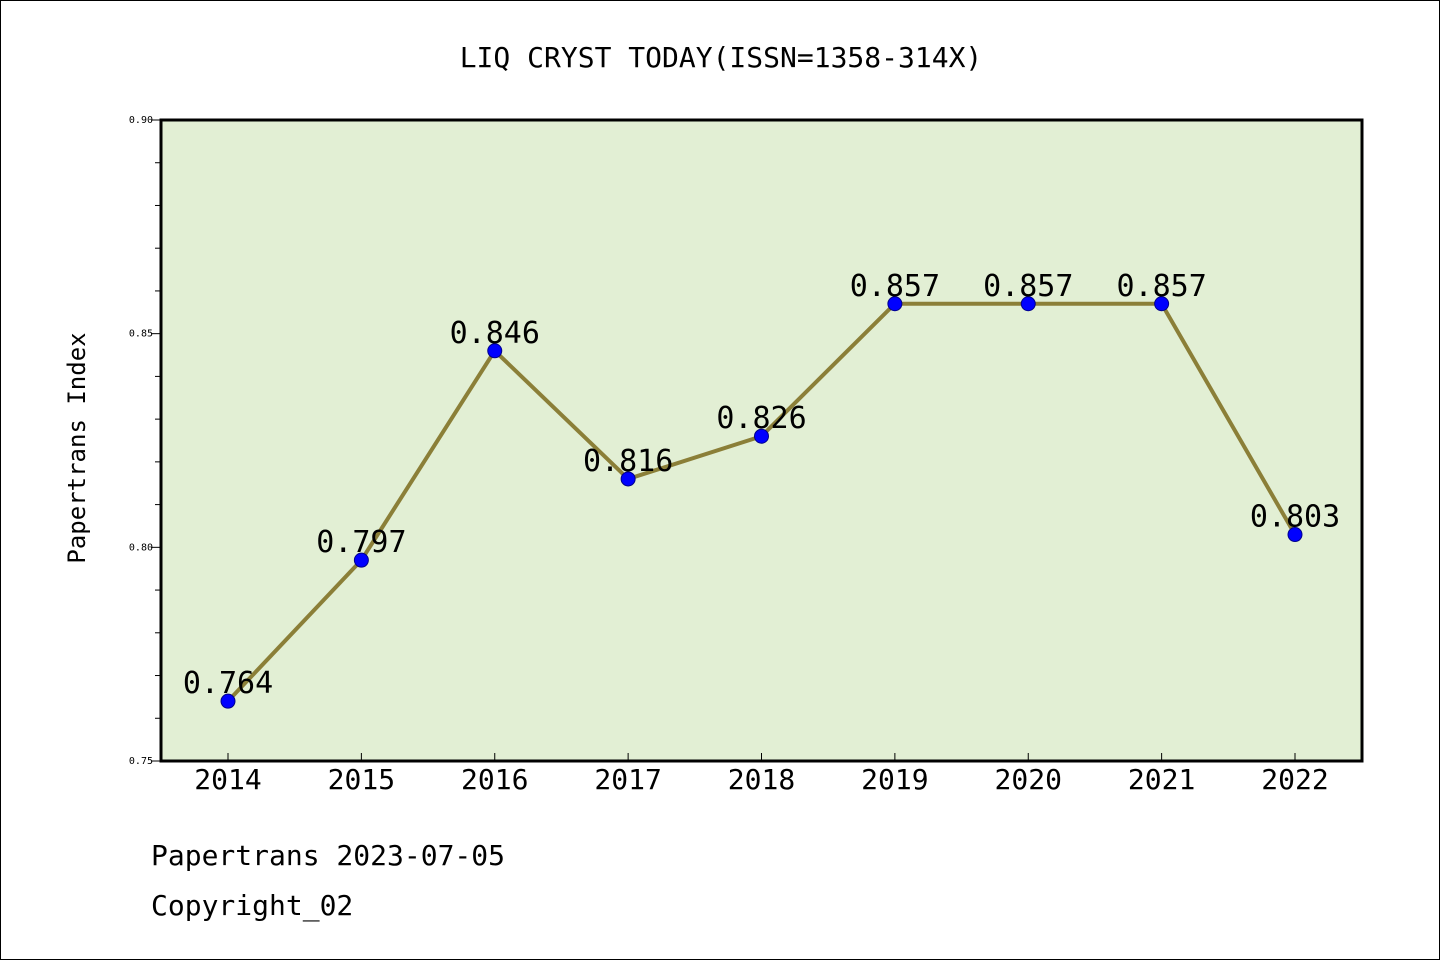  What do you see at coordinates (141, 761) in the screenshot?
I see `y-tick-label: 0.75` at bounding box center [141, 761].